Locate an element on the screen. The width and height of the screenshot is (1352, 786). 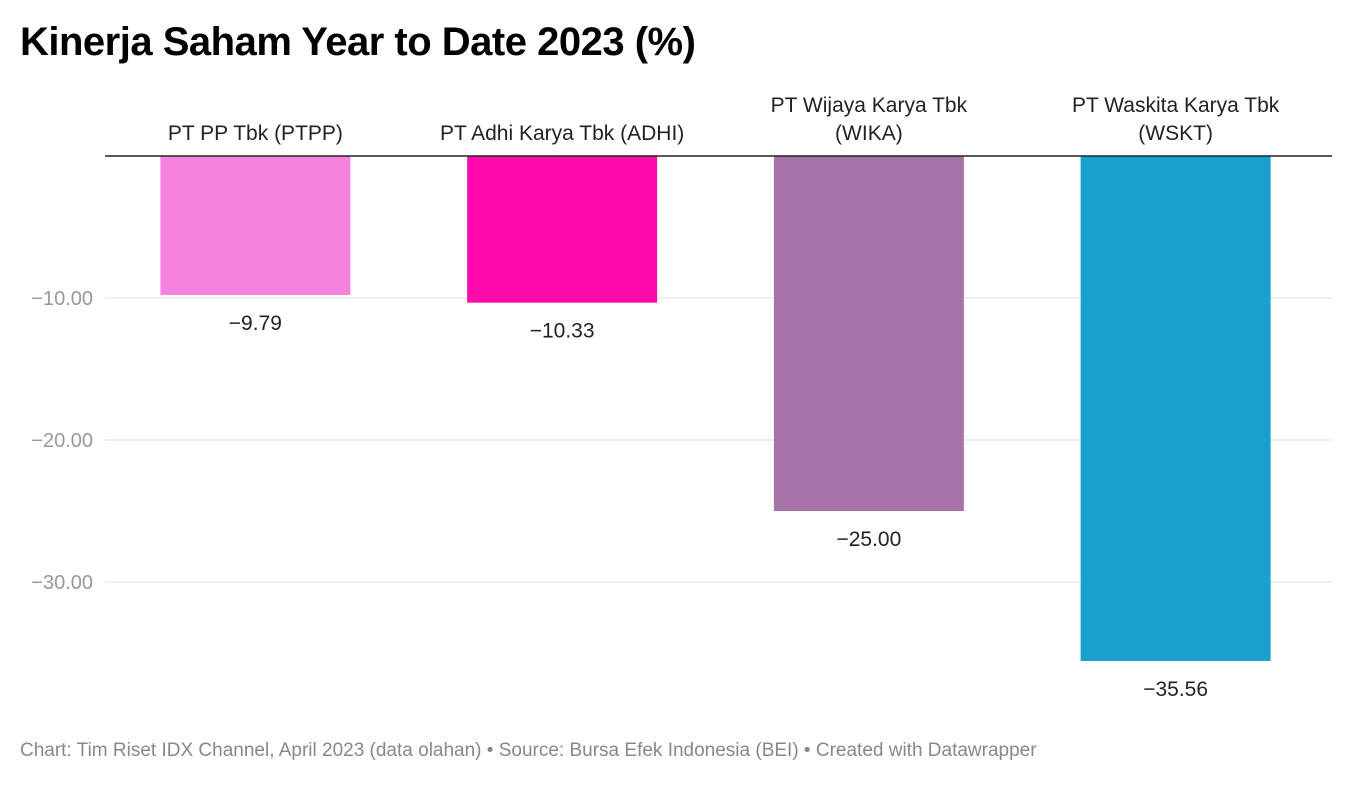
category-label: PT Adhi Karya Tbk (ADHI) is located at coordinates (562, 133).